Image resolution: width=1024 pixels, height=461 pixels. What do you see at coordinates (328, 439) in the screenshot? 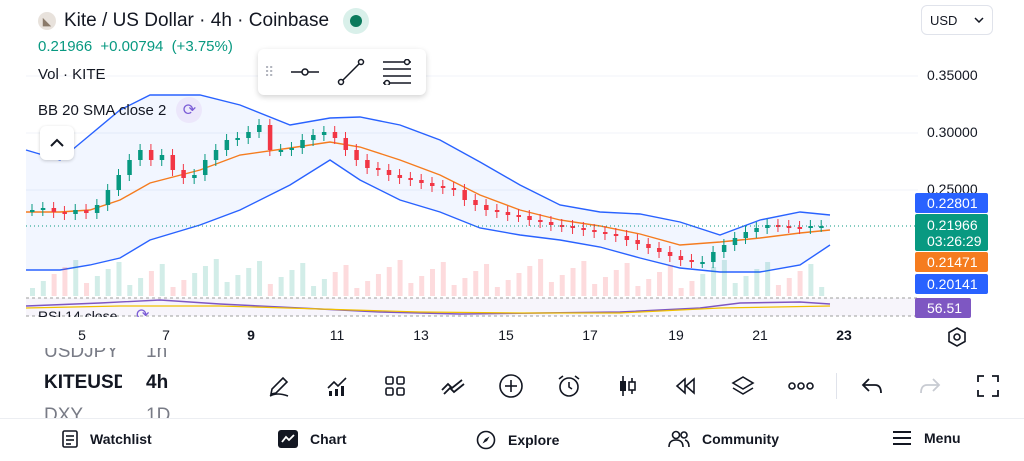
I see `nav-chart-label: Chart` at bounding box center [328, 439].